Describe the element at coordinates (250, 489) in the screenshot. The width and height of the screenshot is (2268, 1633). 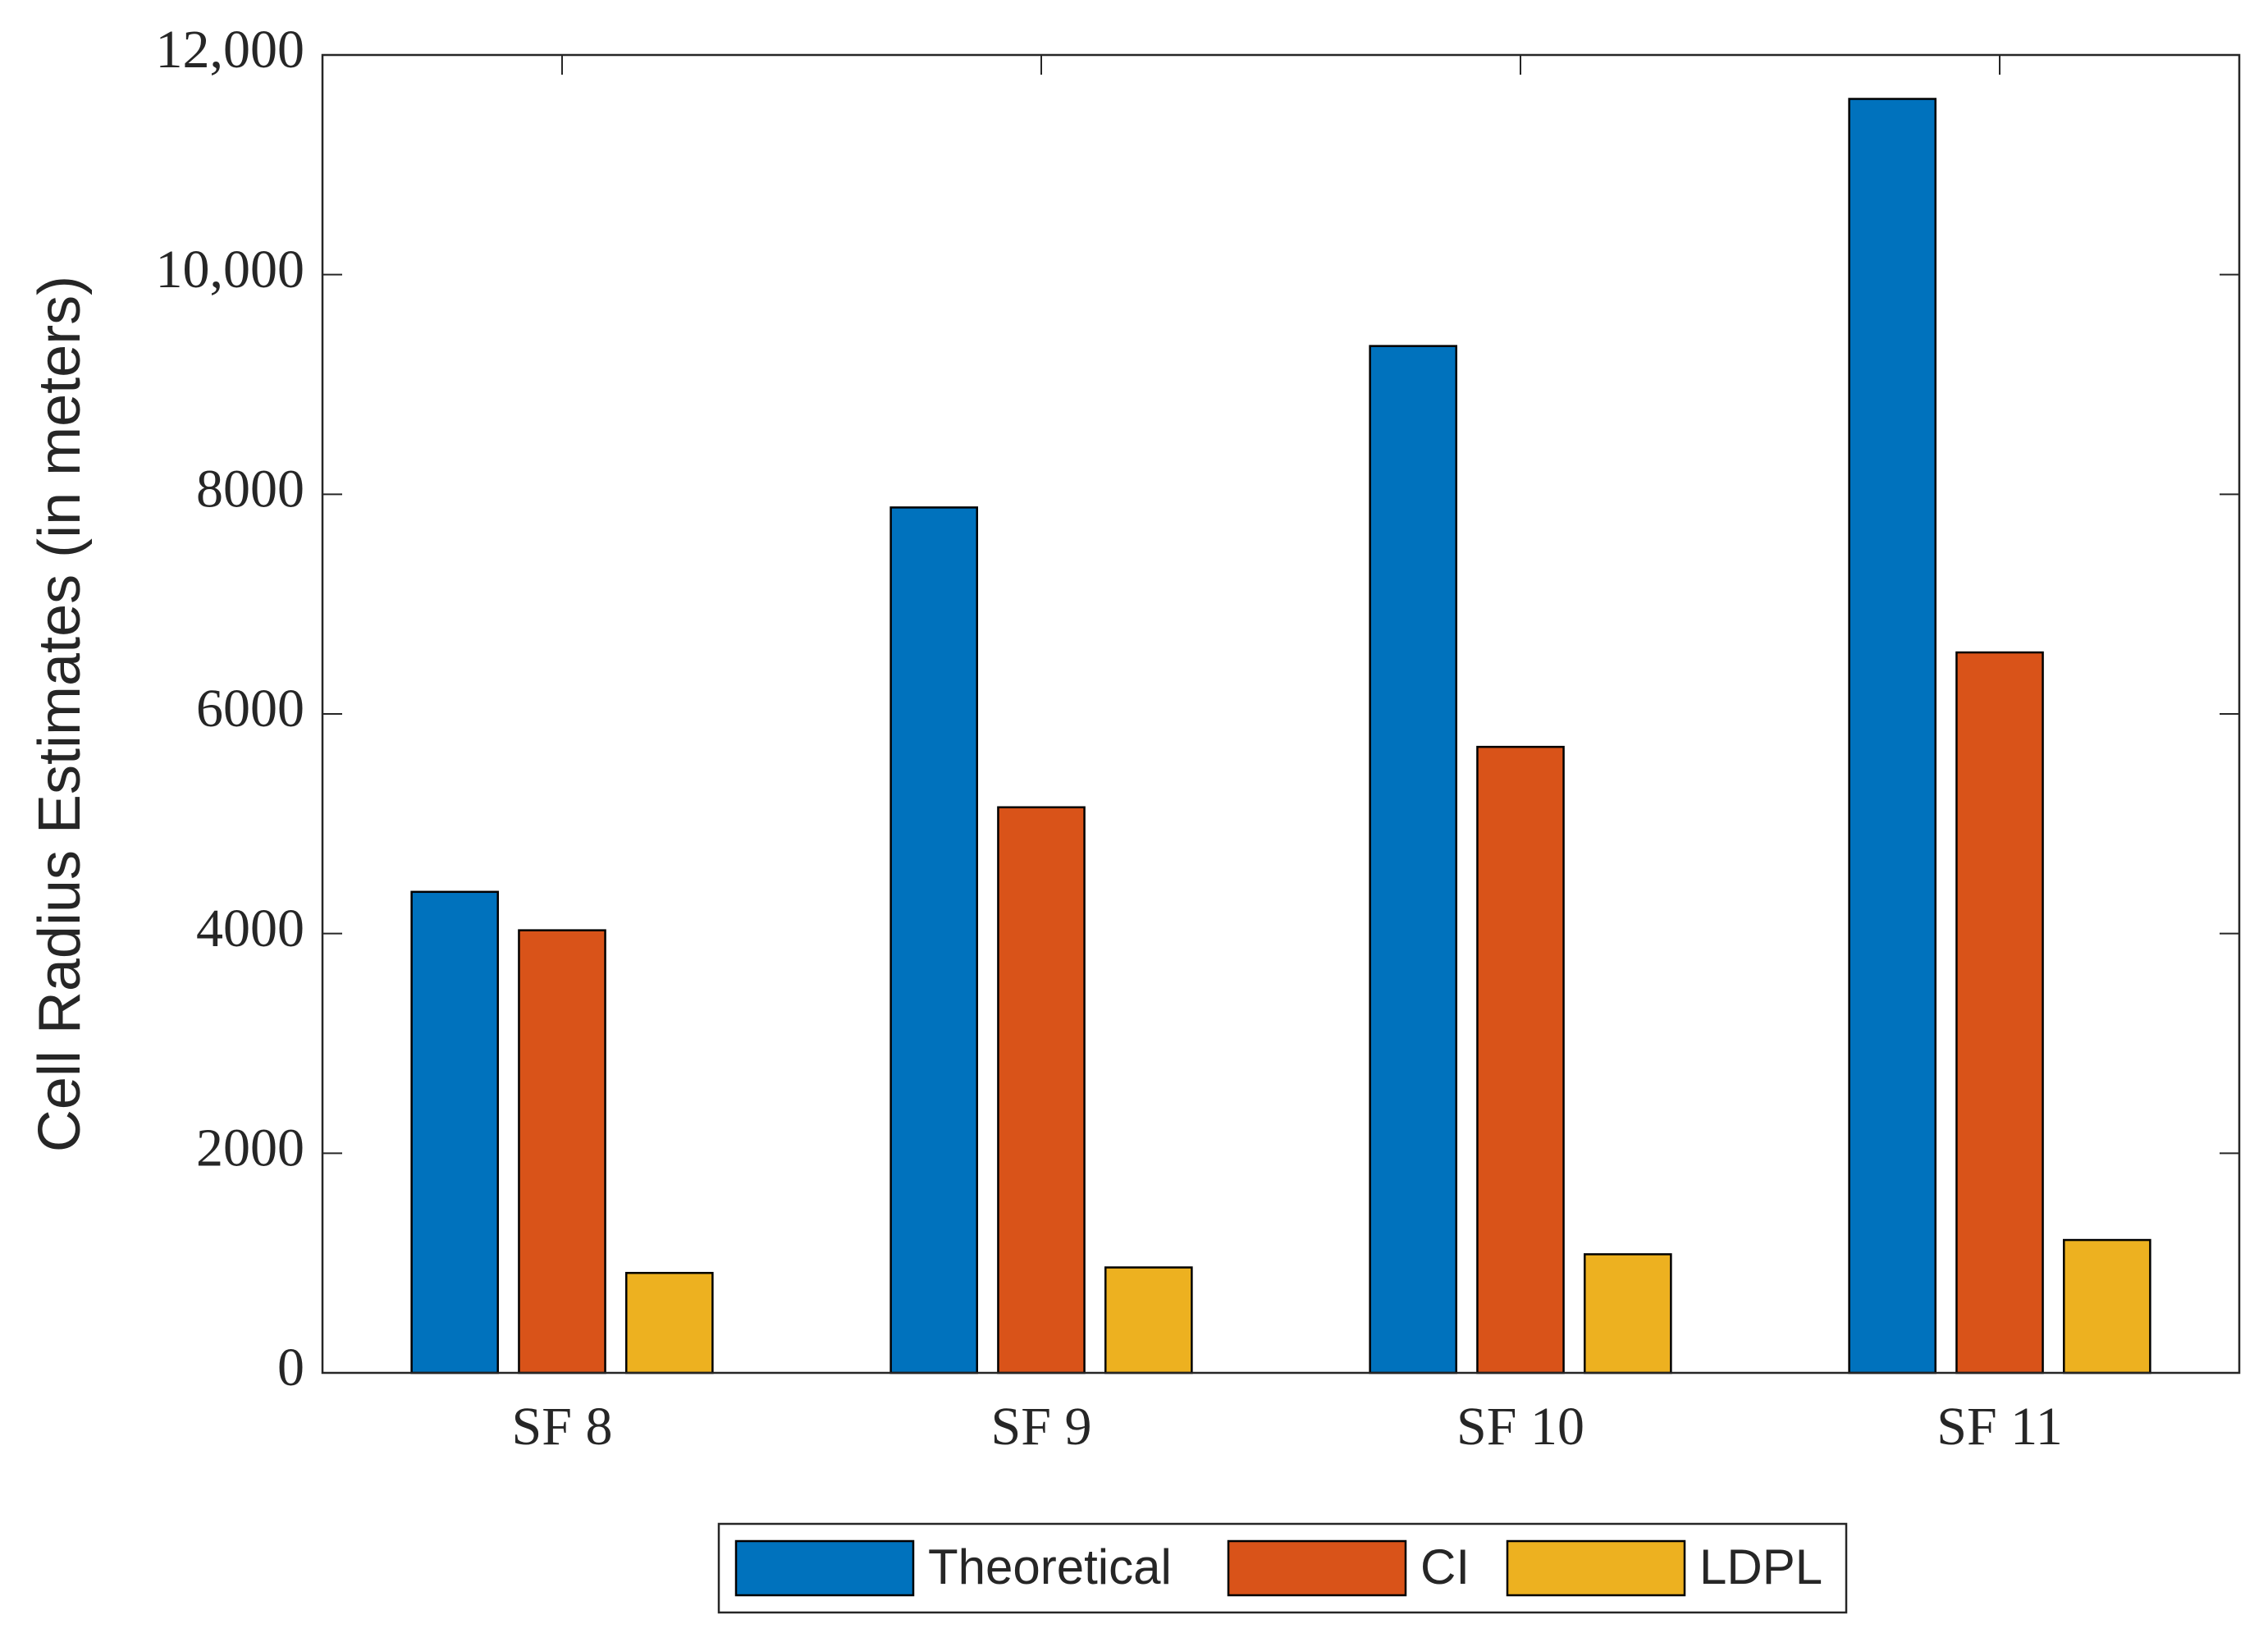
I see `y-tick-label: 8000` at that location.